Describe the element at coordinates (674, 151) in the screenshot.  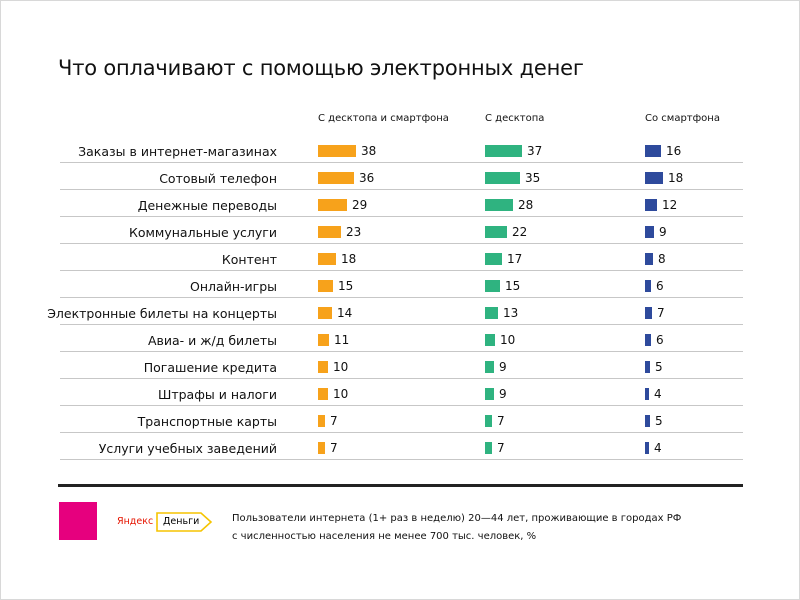
I see `value-label-smartphone: 16` at that location.